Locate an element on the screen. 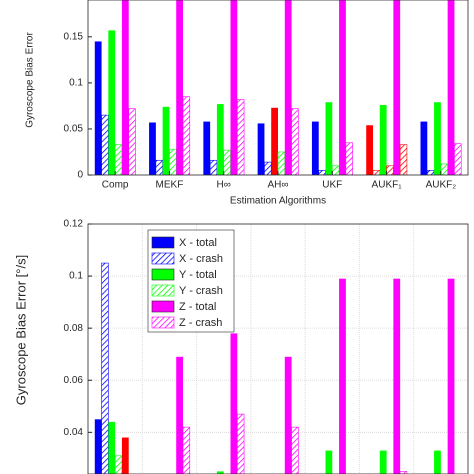 Image resolution: width=474 pixels, height=474 pixels. x-tick-label: MEKF is located at coordinates (170, 185).